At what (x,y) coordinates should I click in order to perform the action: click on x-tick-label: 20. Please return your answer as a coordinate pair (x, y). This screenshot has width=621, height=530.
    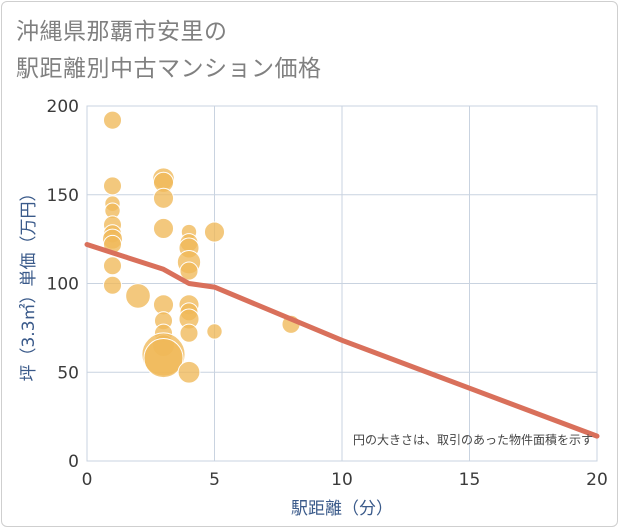
    Looking at the image, I should click on (597, 480).